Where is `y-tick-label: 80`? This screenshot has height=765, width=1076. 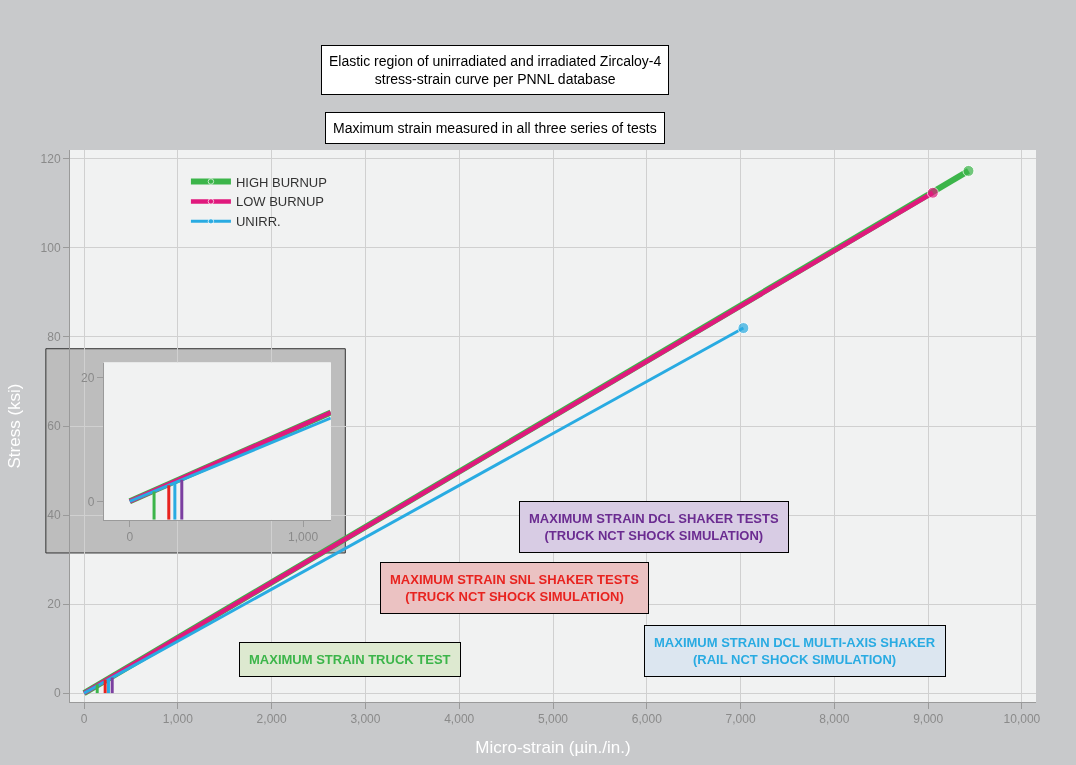
y-tick-label: 80 is located at coordinates (54, 337).